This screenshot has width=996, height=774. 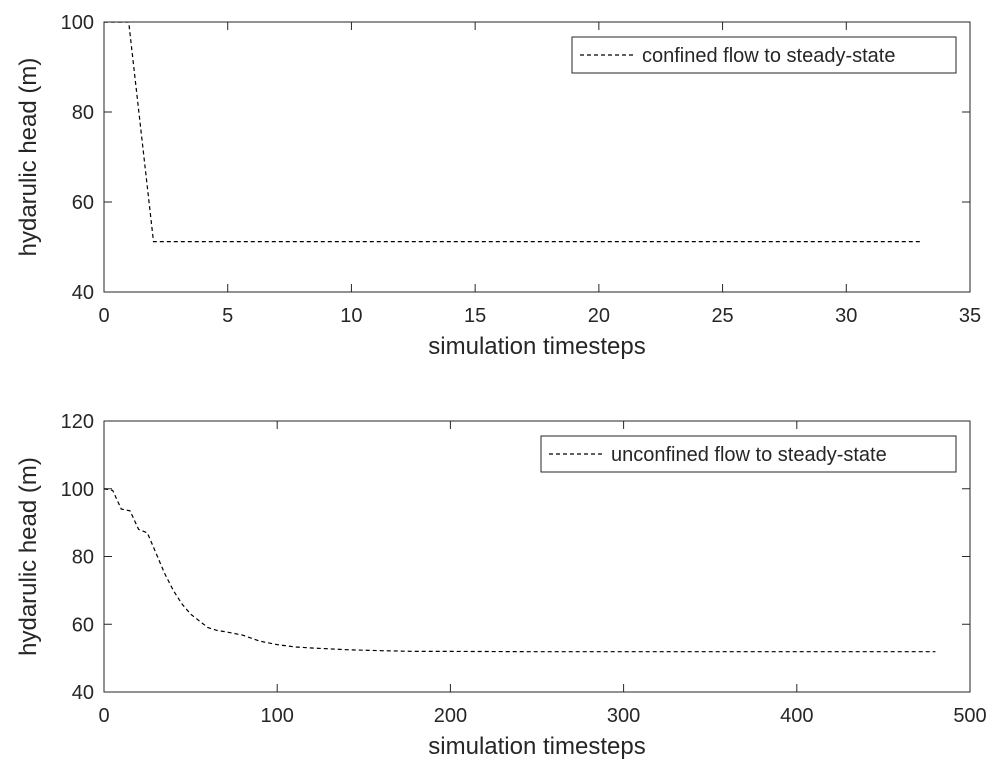 I want to click on x-tick-label: 100, so click(x=277, y=716).